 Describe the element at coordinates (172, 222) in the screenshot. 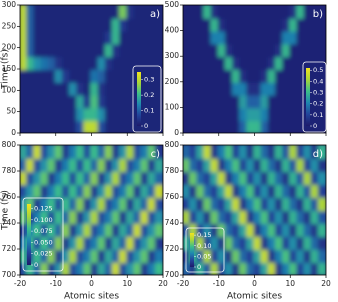

I see `y-tick-label: 740` at that location.